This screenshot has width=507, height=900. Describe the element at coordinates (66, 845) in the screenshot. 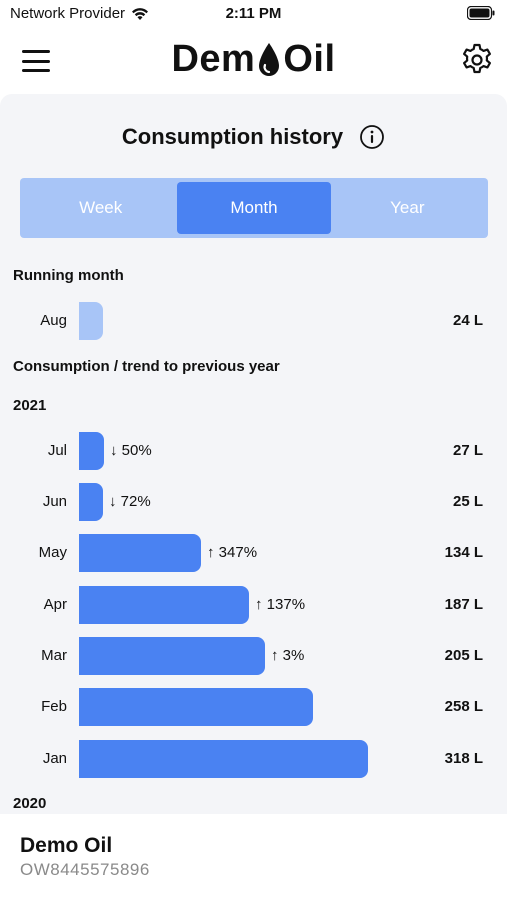

I see `account-name: Demo Oil` at that location.